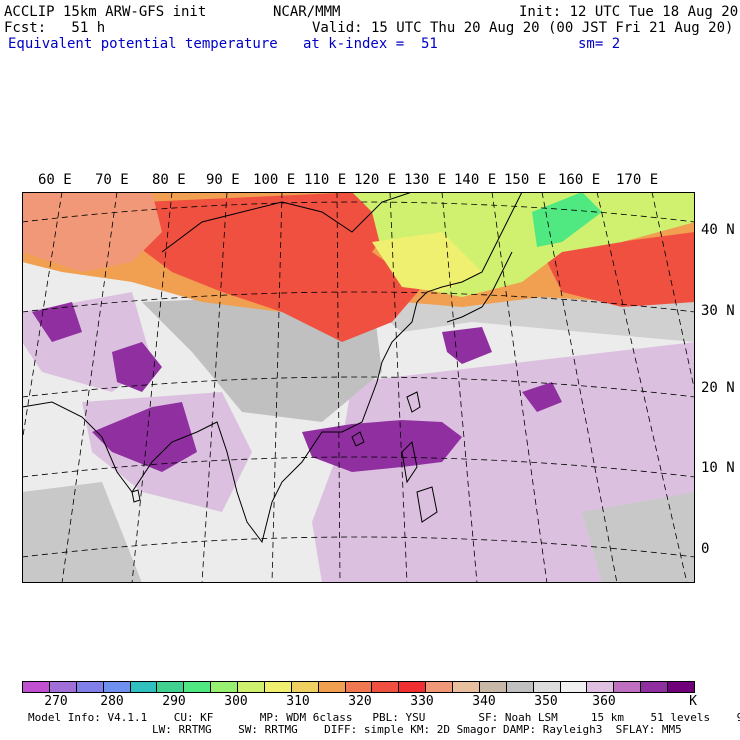 The width and height of the screenshot is (740, 740). Describe the element at coordinates (525, 180) in the screenshot. I see `lon-label: 150 E` at that location.